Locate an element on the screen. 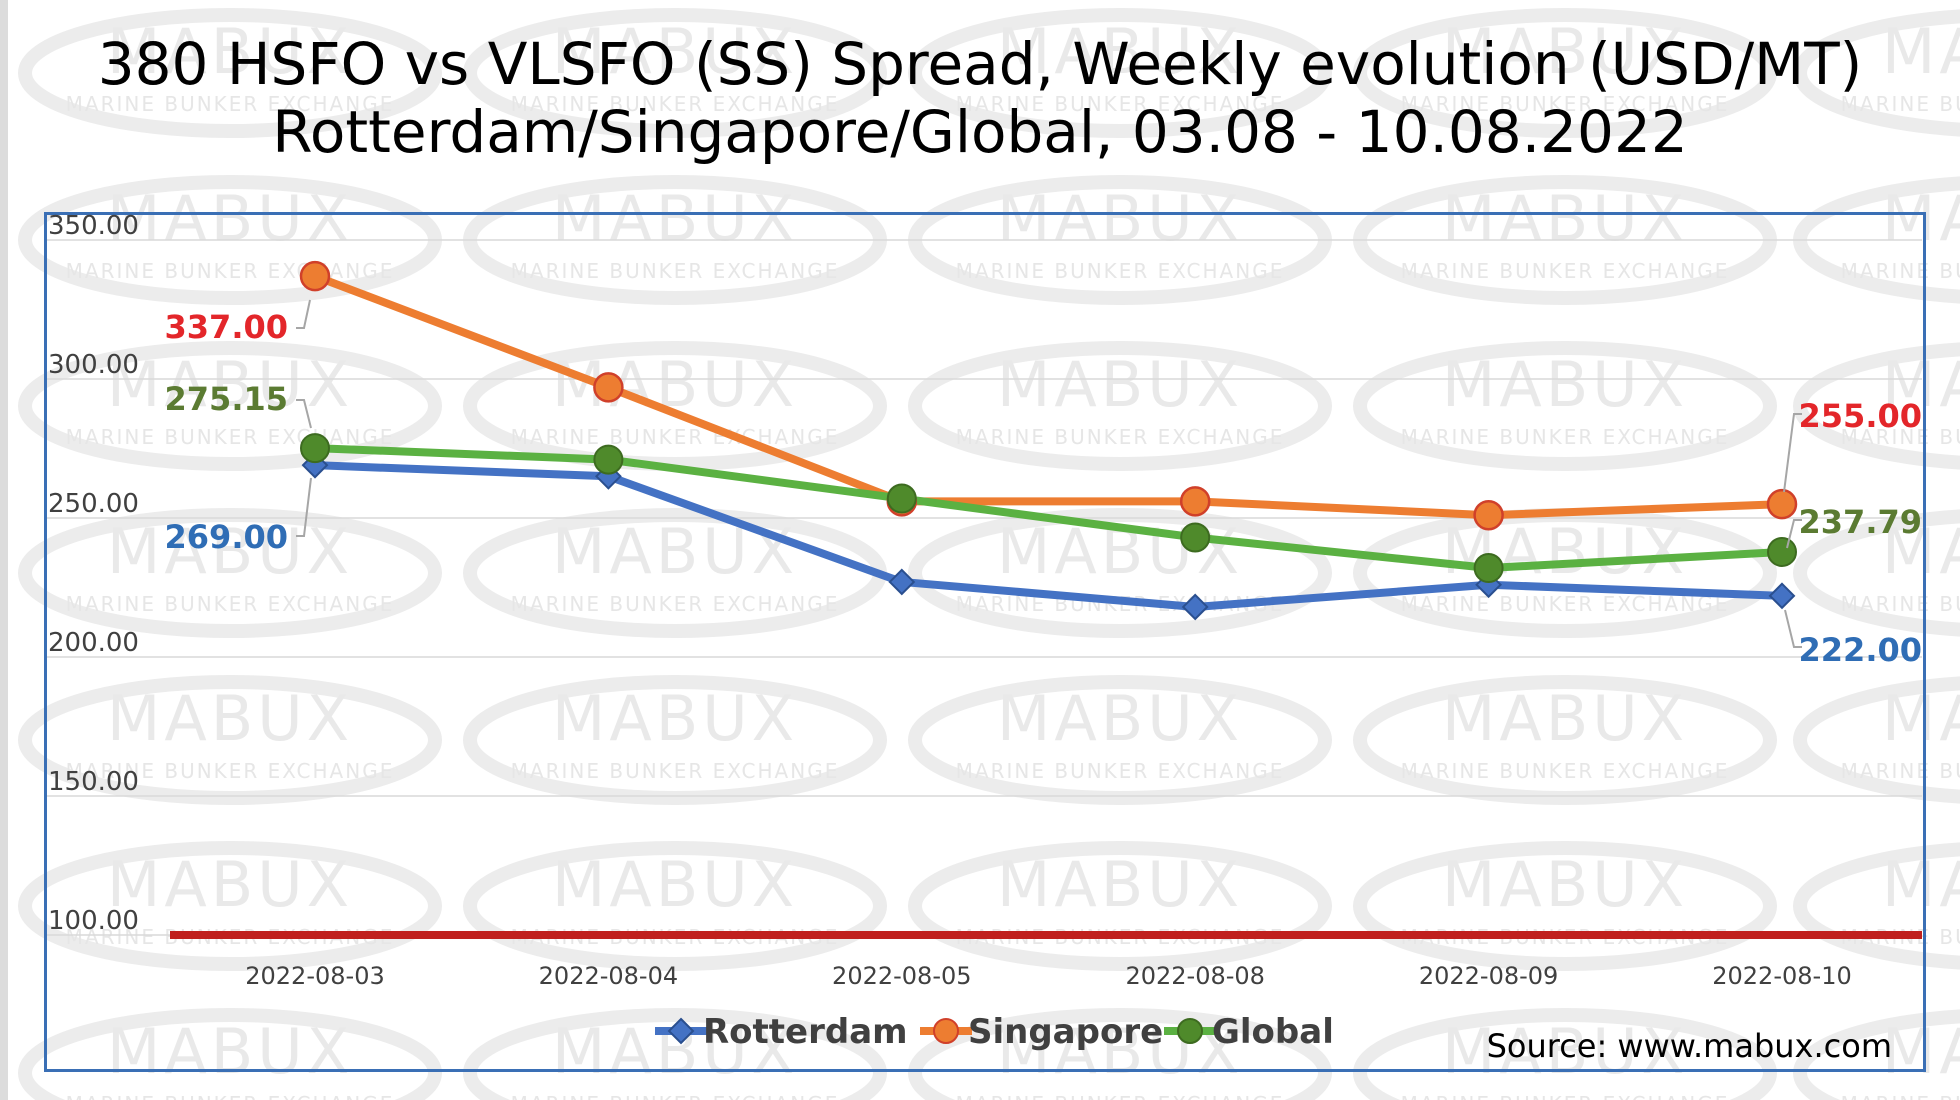 The width and height of the screenshot is (1960, 1100). source-note: Source: www.mabux.com is located at coordinates (1689, 1046).